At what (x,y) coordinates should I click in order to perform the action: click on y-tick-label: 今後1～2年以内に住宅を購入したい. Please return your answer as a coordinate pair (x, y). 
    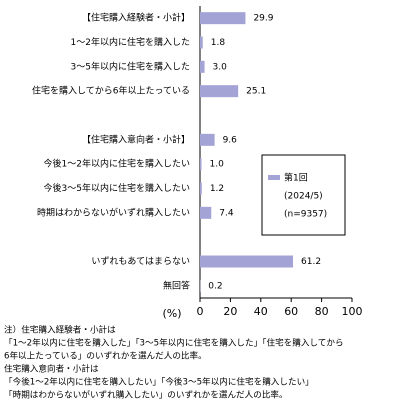
    Looking at the image, I should click on (117, 164).